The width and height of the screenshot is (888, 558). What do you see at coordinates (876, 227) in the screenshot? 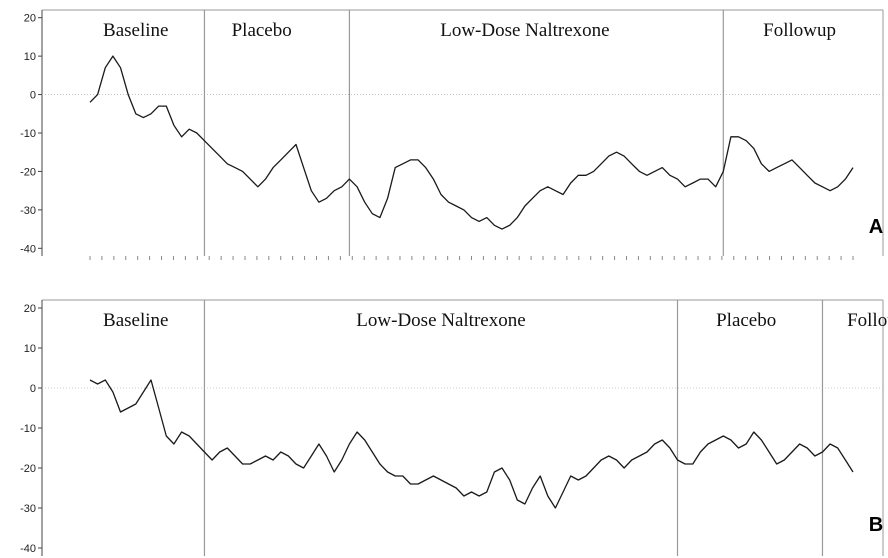
I see `panel-letter: A` at bounding box center [876, 227].